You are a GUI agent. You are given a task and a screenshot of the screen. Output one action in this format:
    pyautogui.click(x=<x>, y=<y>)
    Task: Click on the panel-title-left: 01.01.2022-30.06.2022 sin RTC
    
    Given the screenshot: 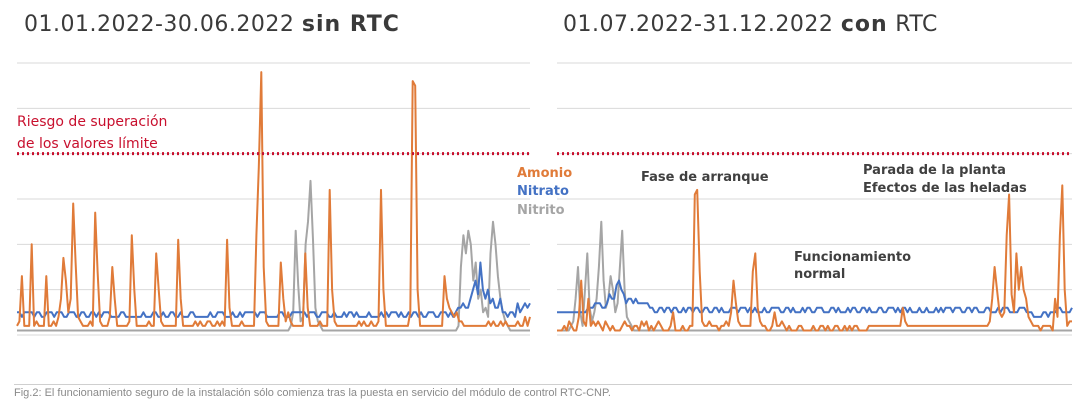 What is the action you would take?
    pyautogui.click(x=212, y=24)
    